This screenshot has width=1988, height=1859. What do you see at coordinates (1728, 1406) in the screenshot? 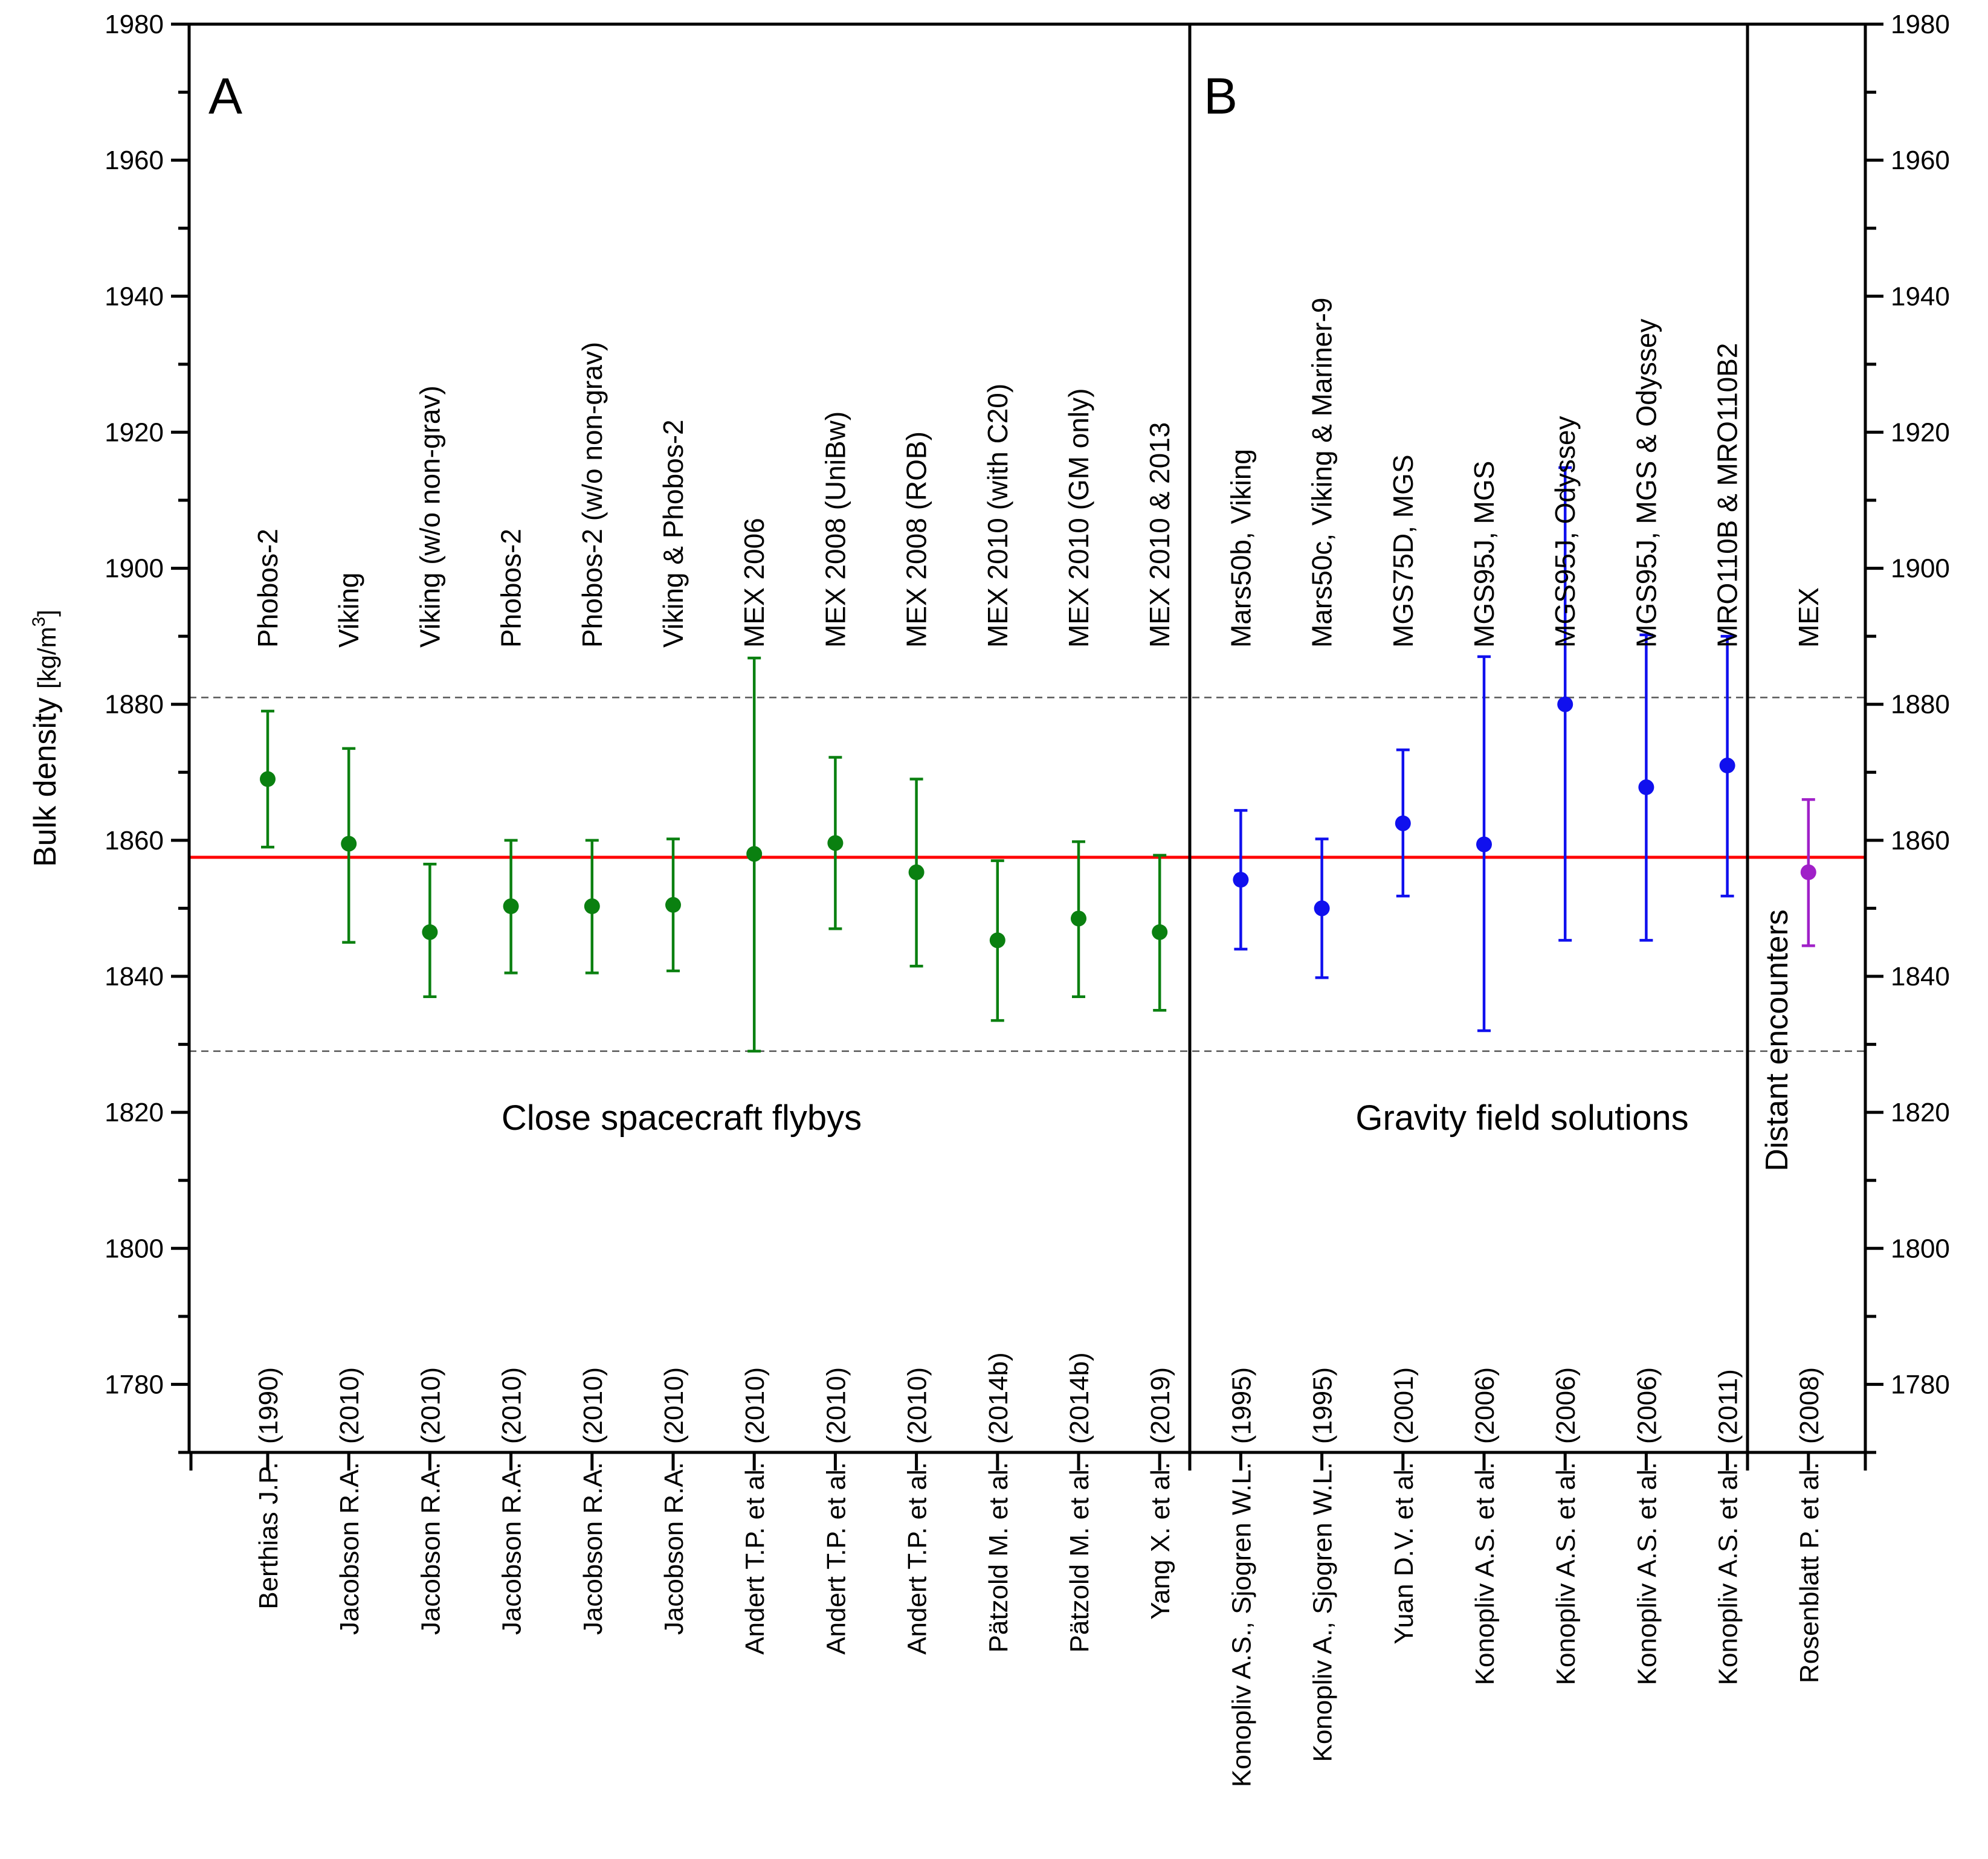
I see `year-label: (2011)` at bounding box center [1728, 1406].